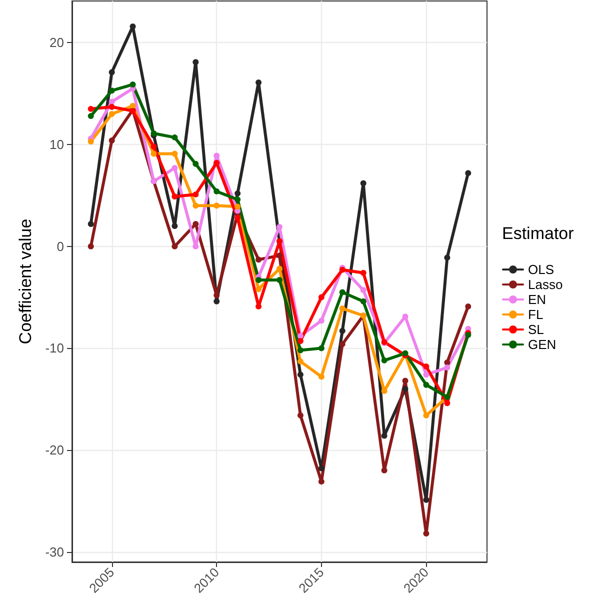 The image size is (609, 609). What do you see at coordinates (54, 552) in the screenshot?
I see `y-tick-label: -30` at bounding box center [54, 552].